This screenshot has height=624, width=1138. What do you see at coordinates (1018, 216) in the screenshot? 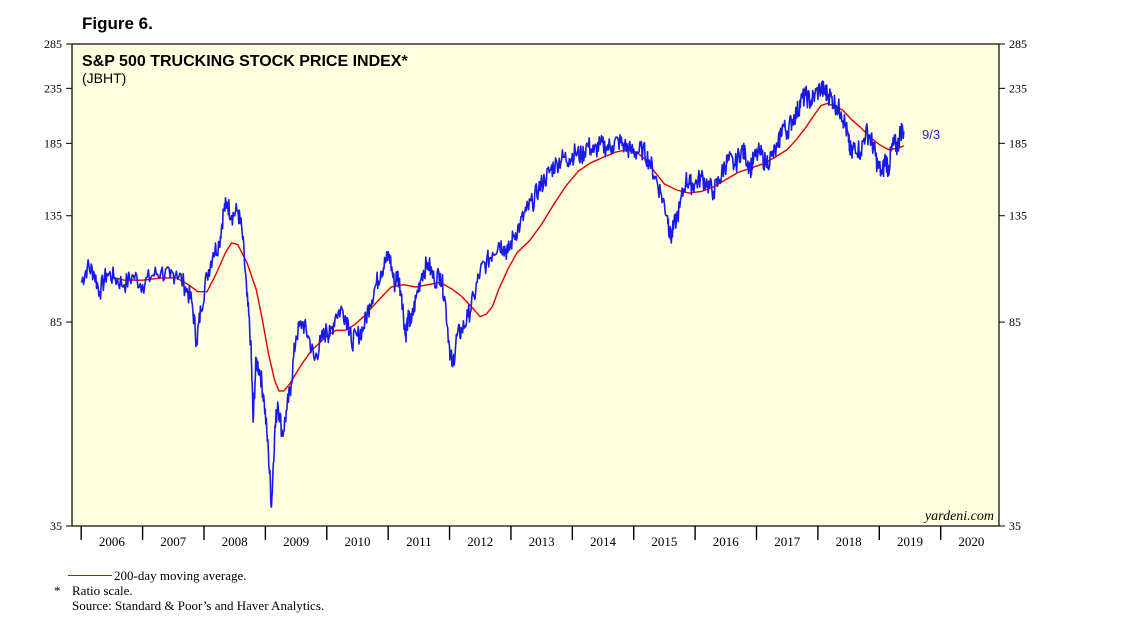
I see `y-tick-label-right: 135` at bounding box center [1018, 216].